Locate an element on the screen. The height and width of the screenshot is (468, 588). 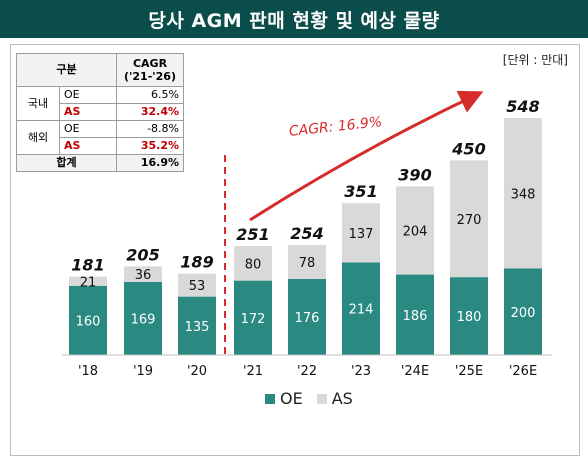
data-label-total: 450 is located at coordinates (468, 148).